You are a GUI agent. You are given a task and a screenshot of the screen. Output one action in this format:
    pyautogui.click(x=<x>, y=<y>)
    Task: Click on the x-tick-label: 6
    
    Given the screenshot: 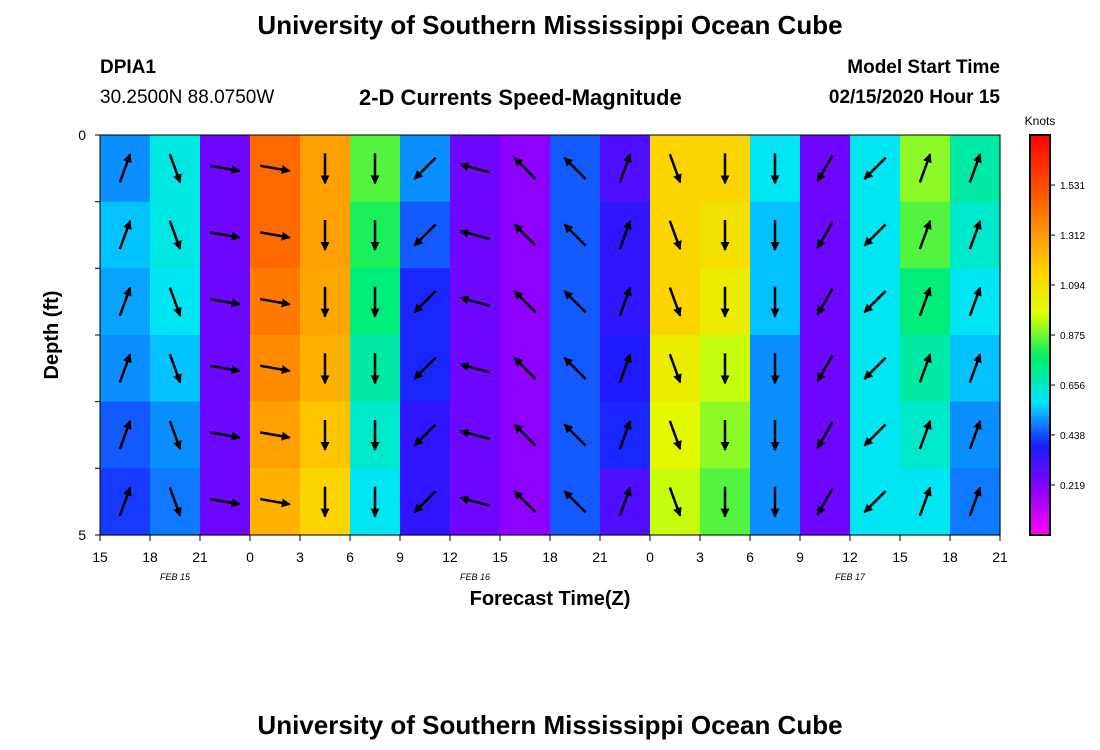 What is the action you would take?
    pyautogui.click(x=350, y=557)
    